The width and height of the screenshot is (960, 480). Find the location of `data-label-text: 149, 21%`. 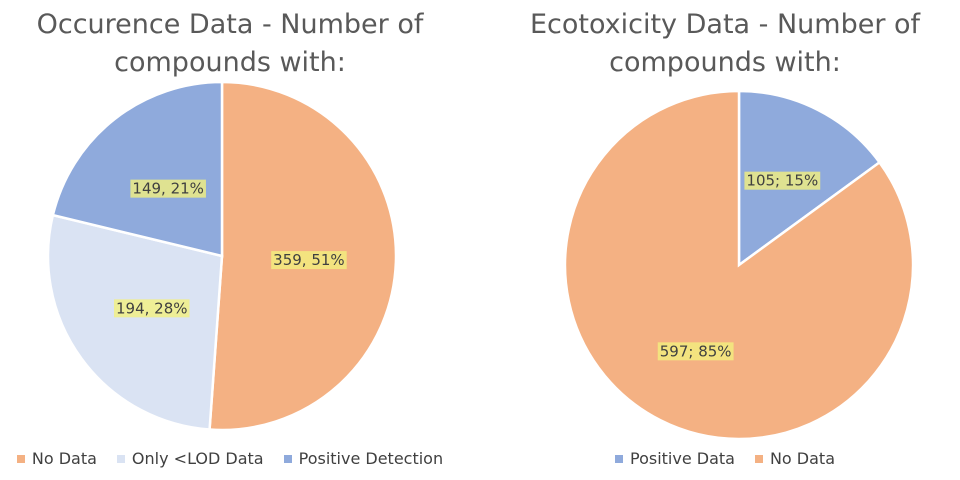

data-label-text: 149, 21% is located at coordinates (168, 189).